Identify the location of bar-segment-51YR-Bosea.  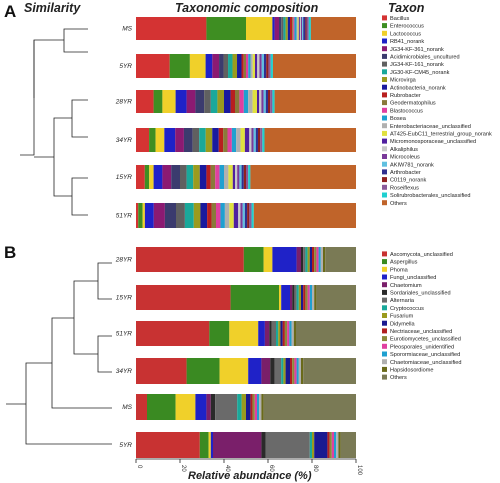
(222, 215).